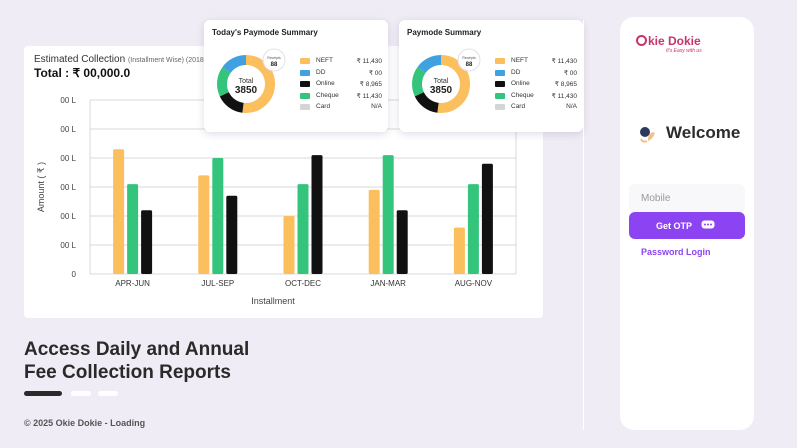 The height and width of the screenshot is (448, 797). Describe the element at coordinates (41, 187) in the screenshot. I see `y-axis-label: Amount ( ₹ )` at that location.